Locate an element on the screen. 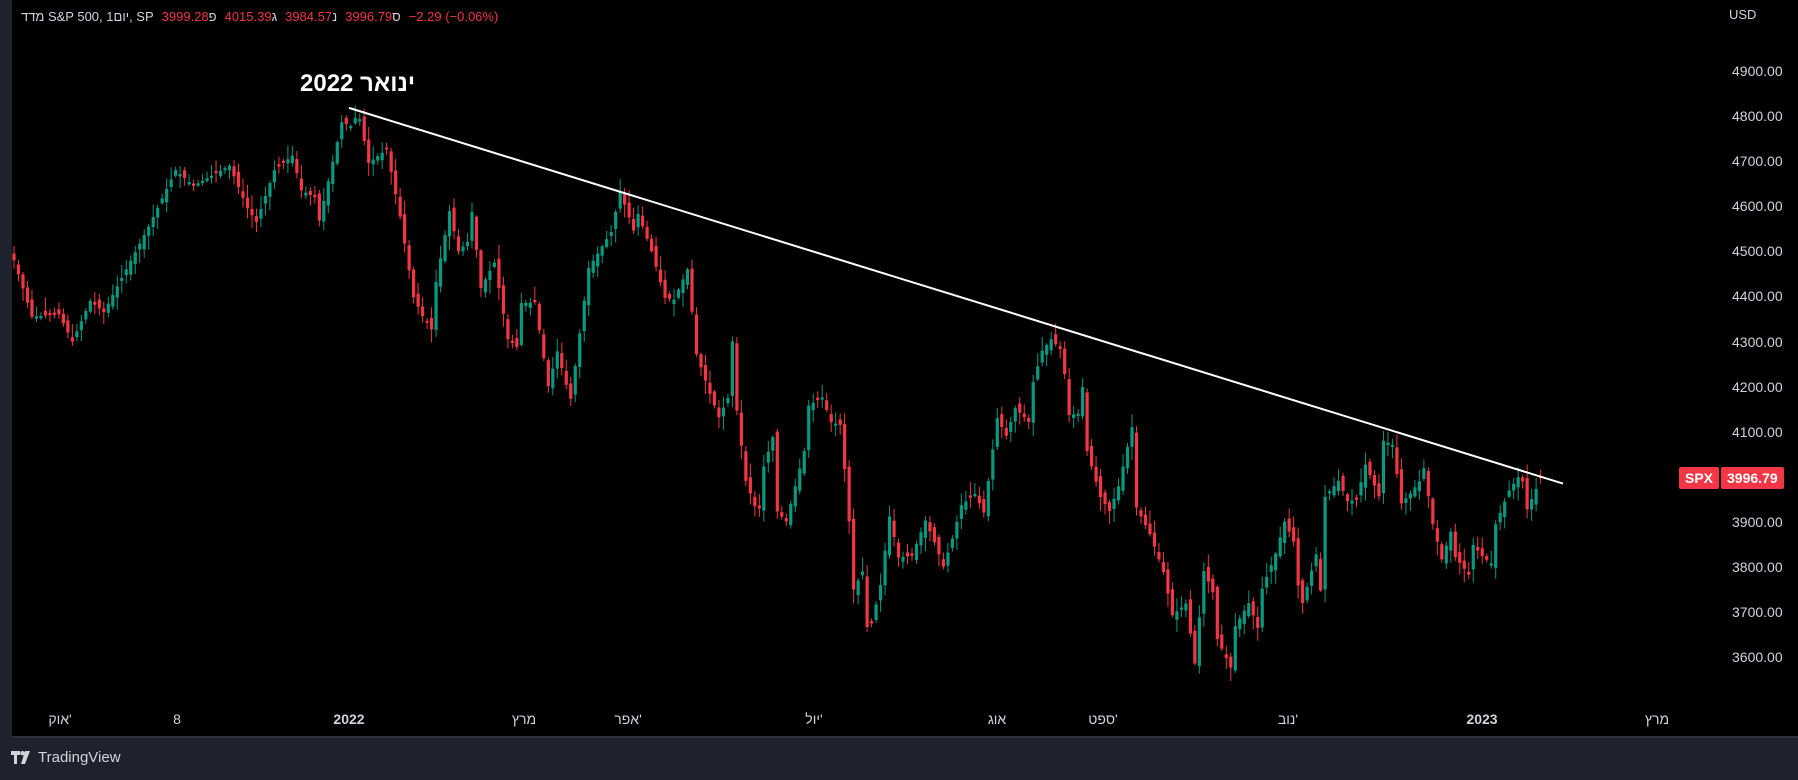 The height and width of the screenshot is (780, 1798). low-label: נ is located at coordinates (335, 16).